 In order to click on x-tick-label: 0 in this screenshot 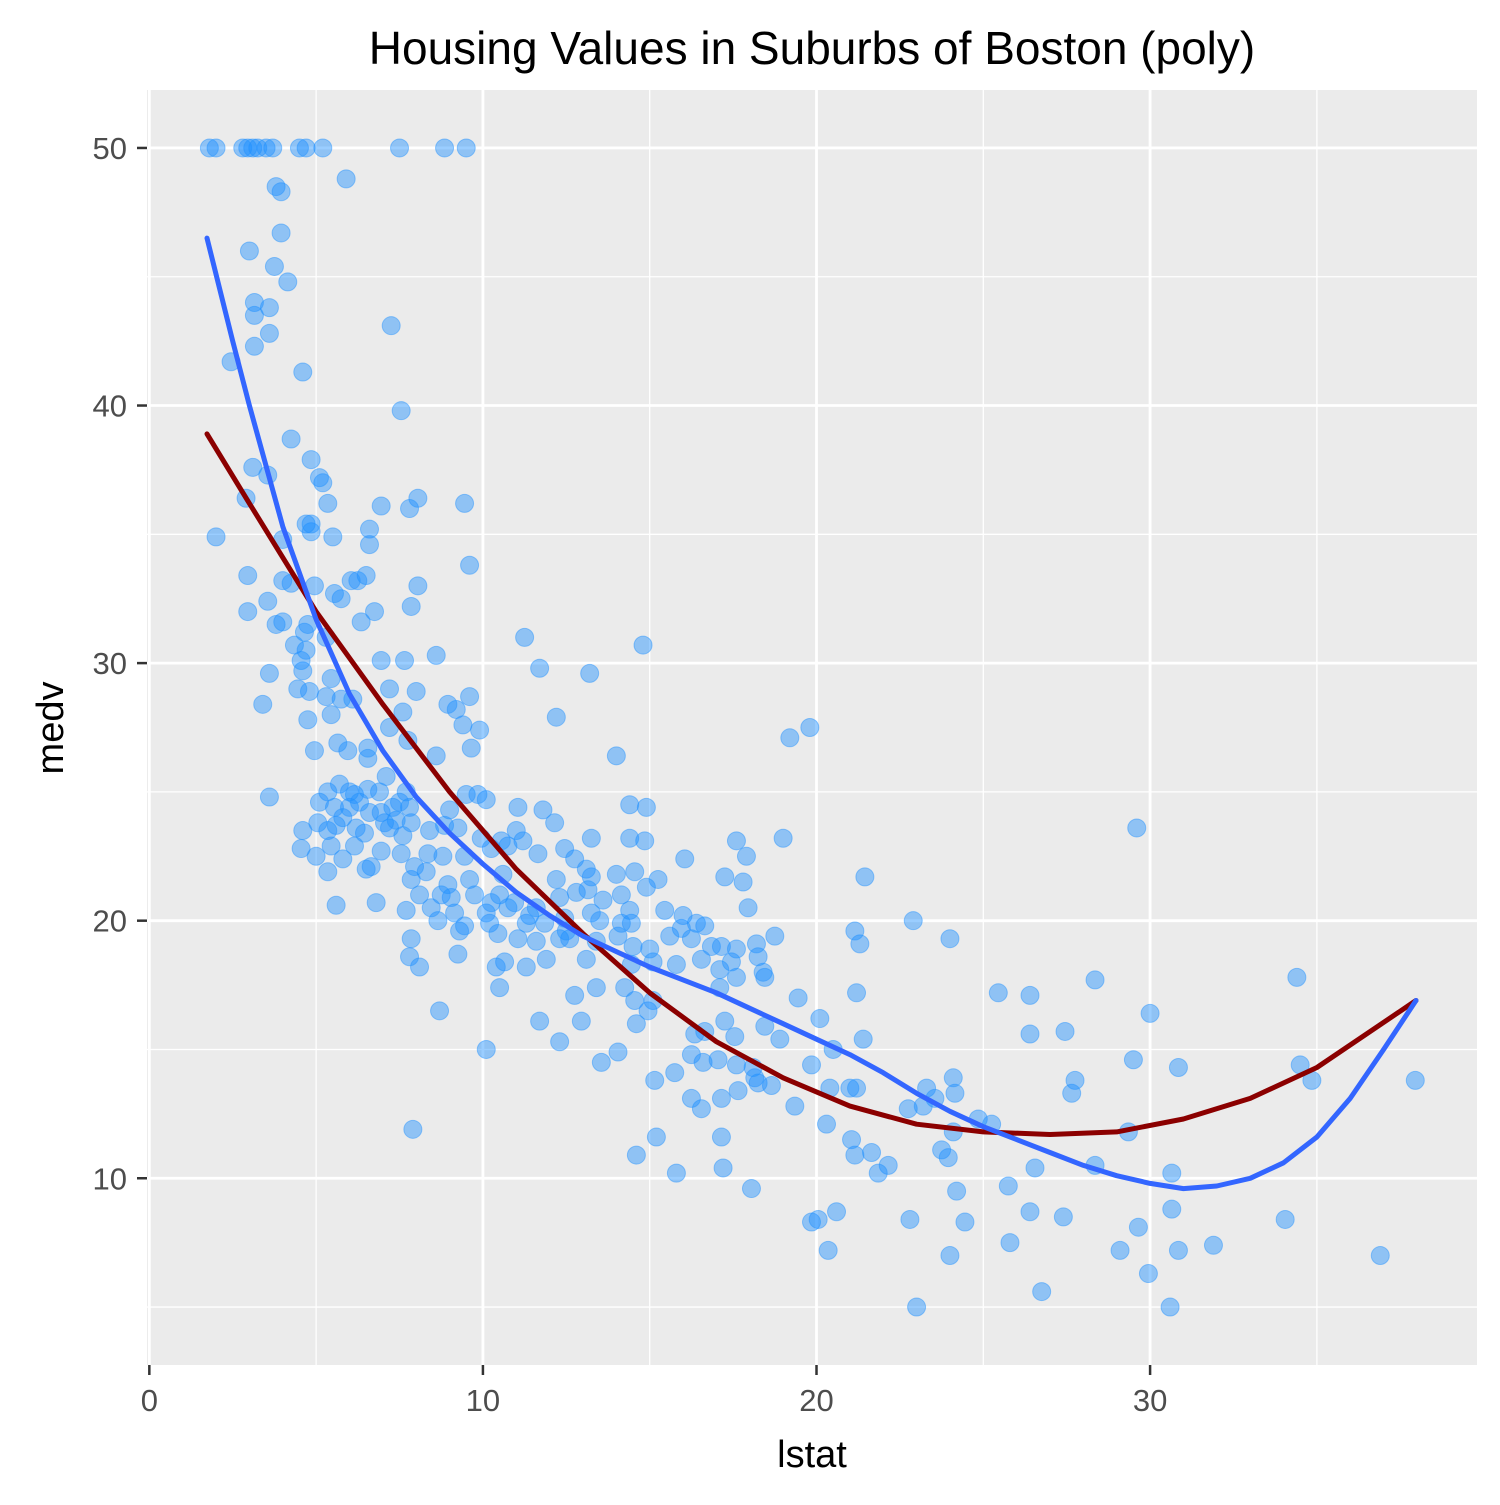, I will do `click(149, 1400)`.